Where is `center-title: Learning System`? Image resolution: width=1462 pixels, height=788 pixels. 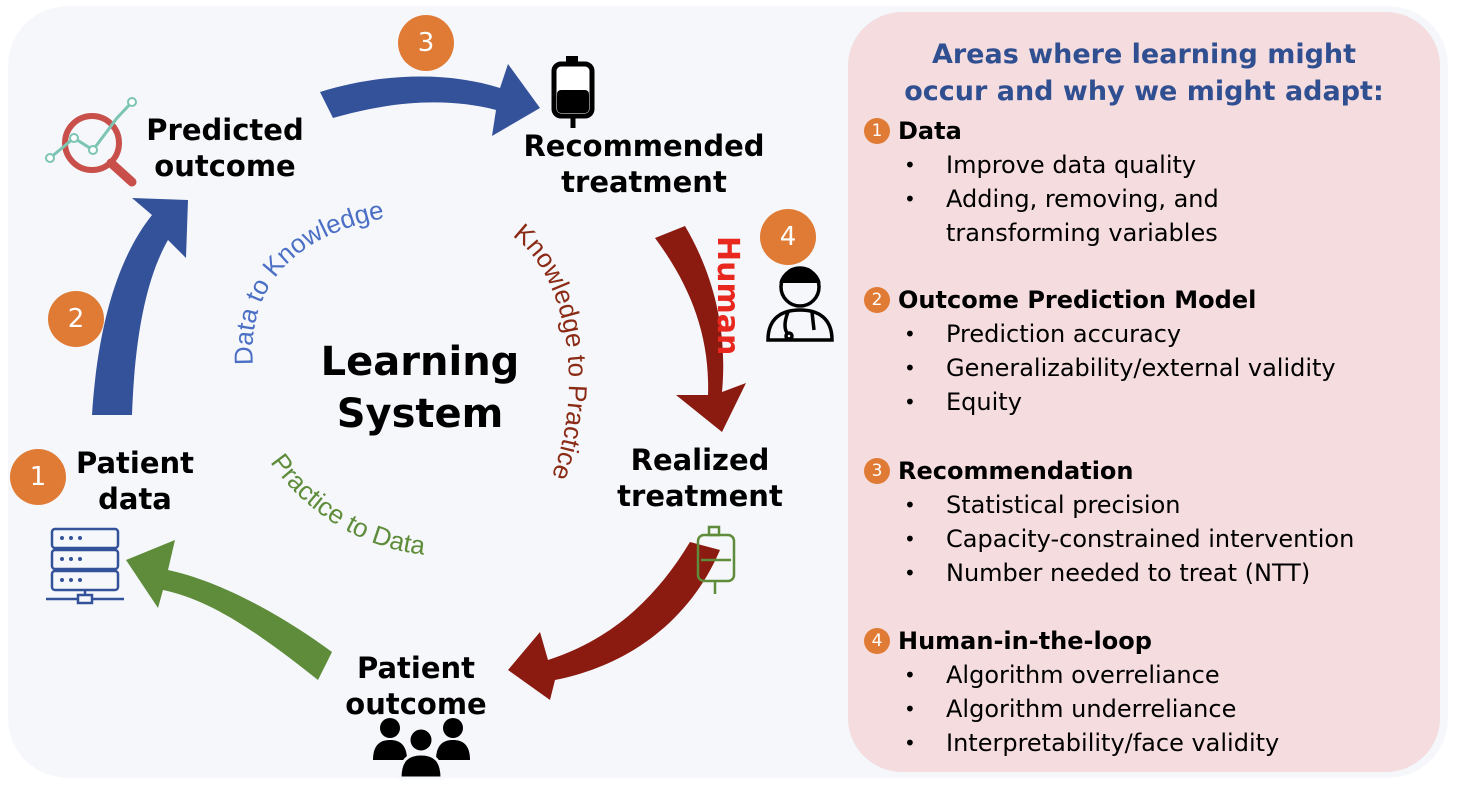 center-title: Learning System is located at coordinates (420, 388).